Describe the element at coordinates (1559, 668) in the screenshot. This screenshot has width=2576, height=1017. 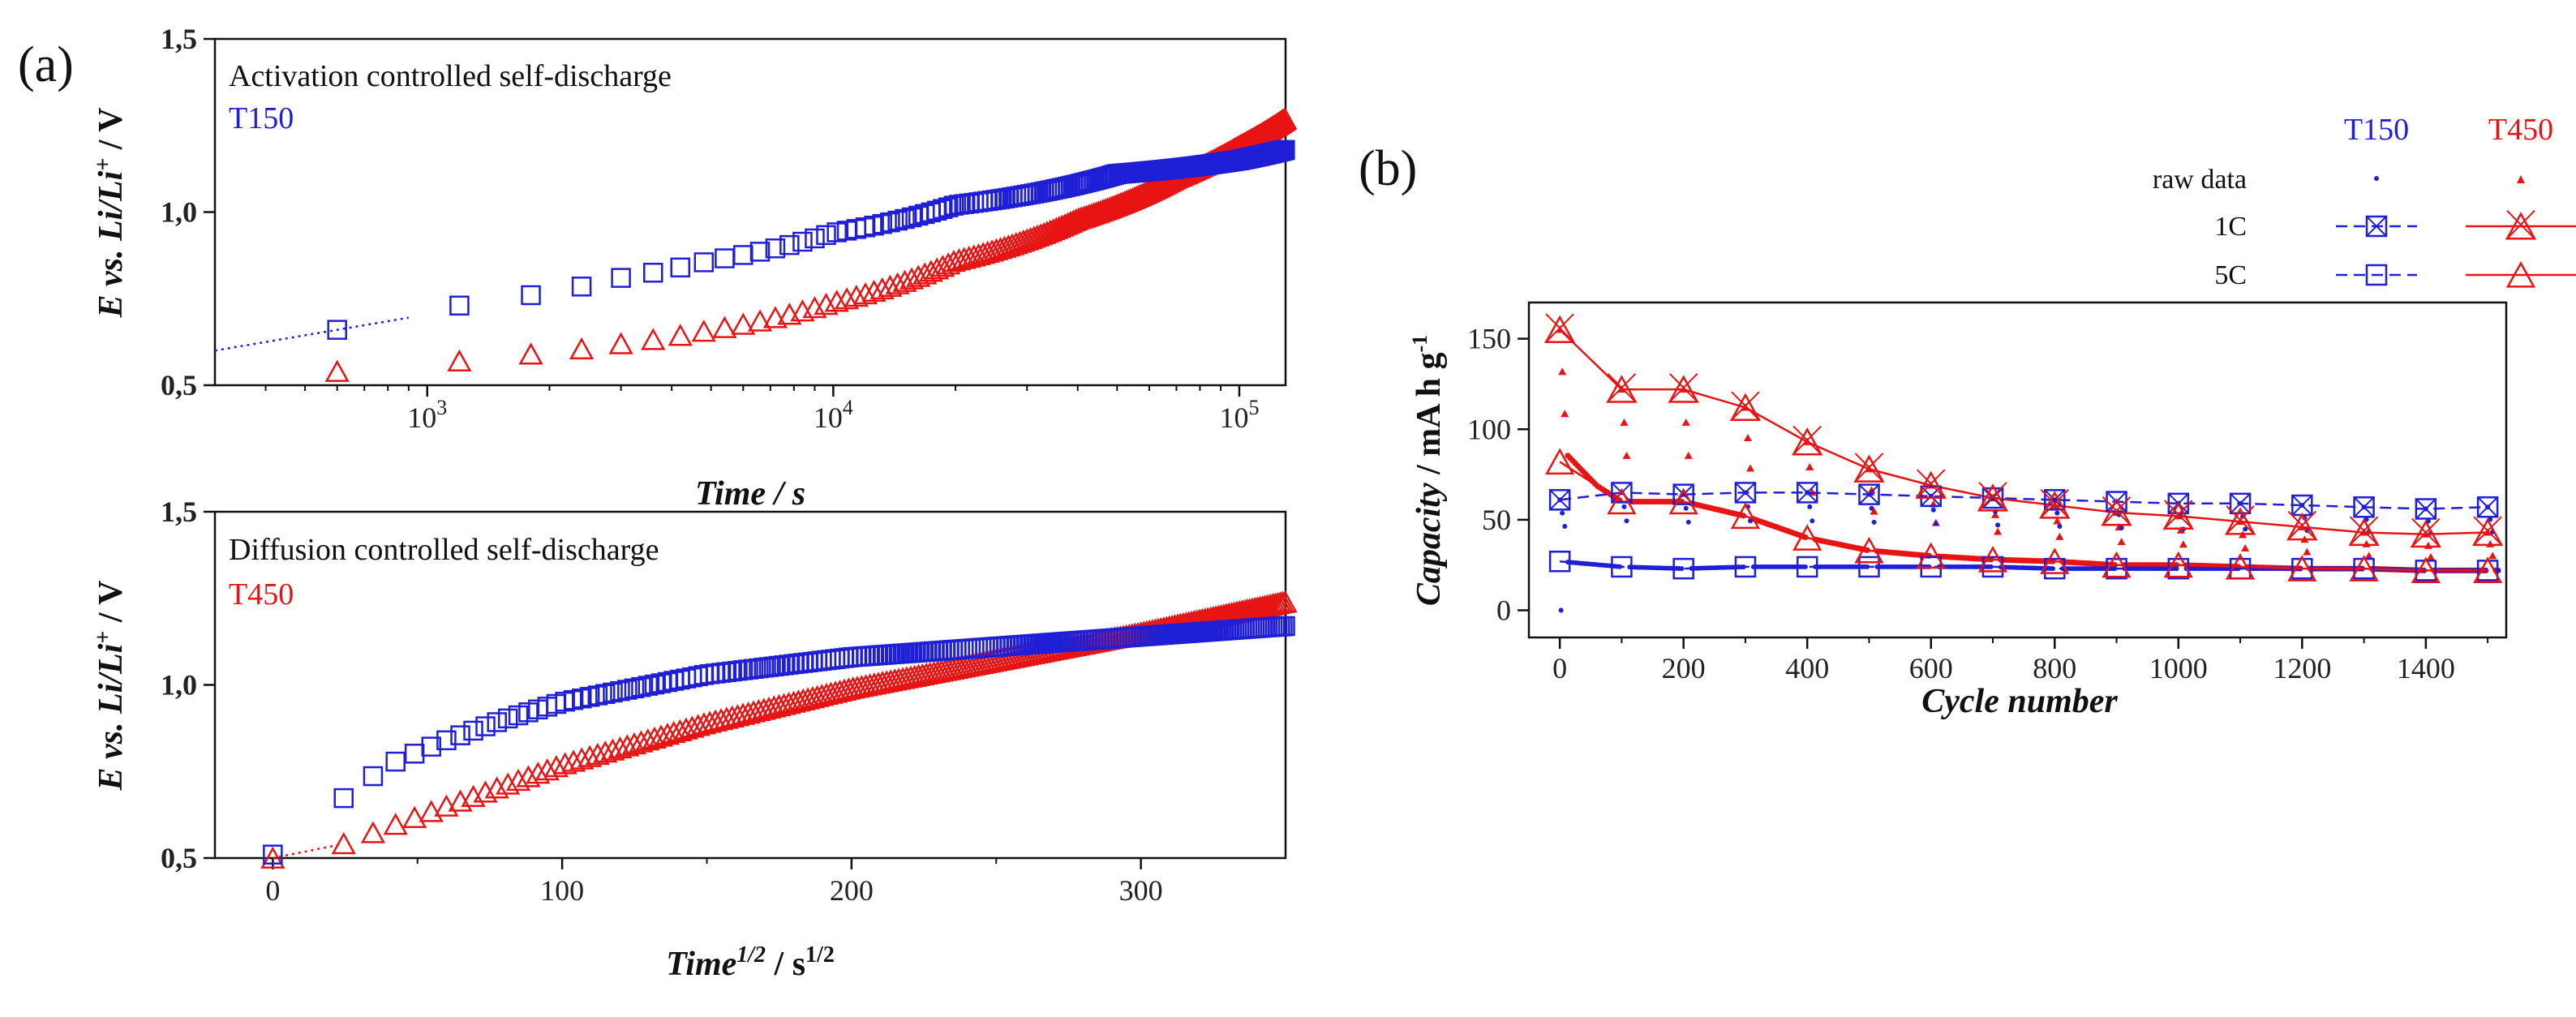
I see `x-tick-label: 0` at that location.